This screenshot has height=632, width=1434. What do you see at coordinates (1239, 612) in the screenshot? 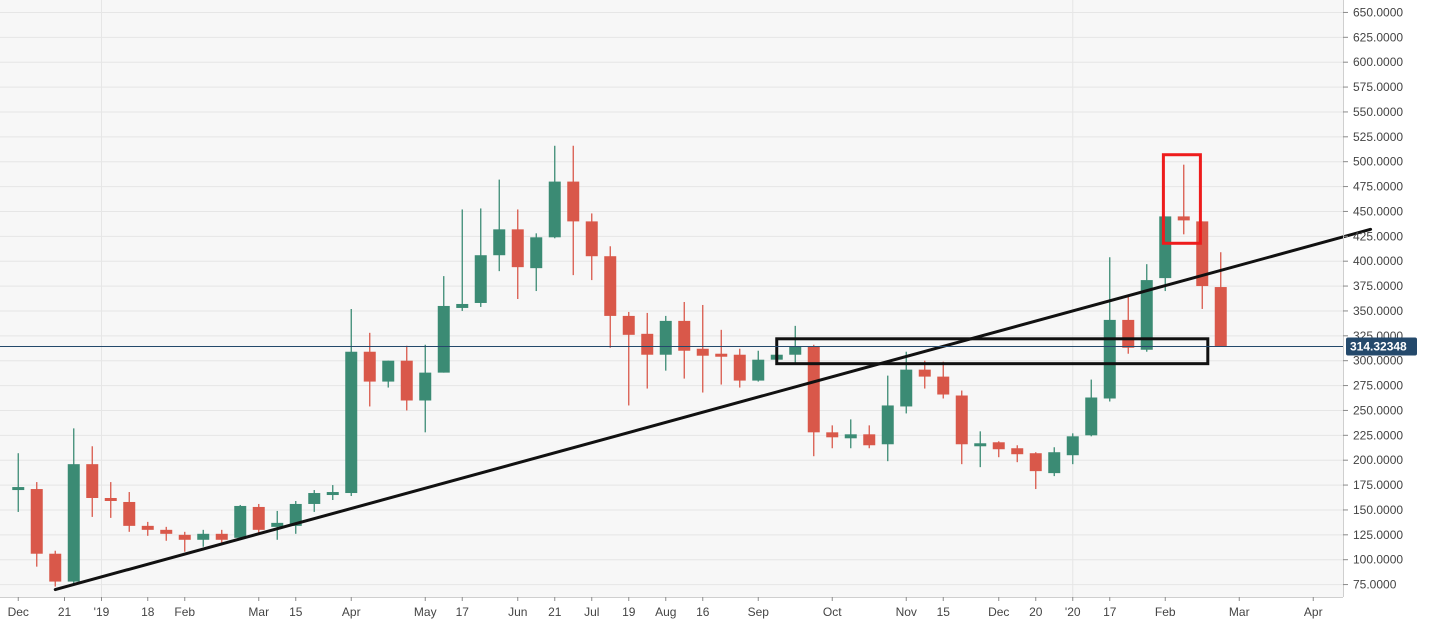
I see `x-tick-label: Mar` at bounding box center [1239, 612].